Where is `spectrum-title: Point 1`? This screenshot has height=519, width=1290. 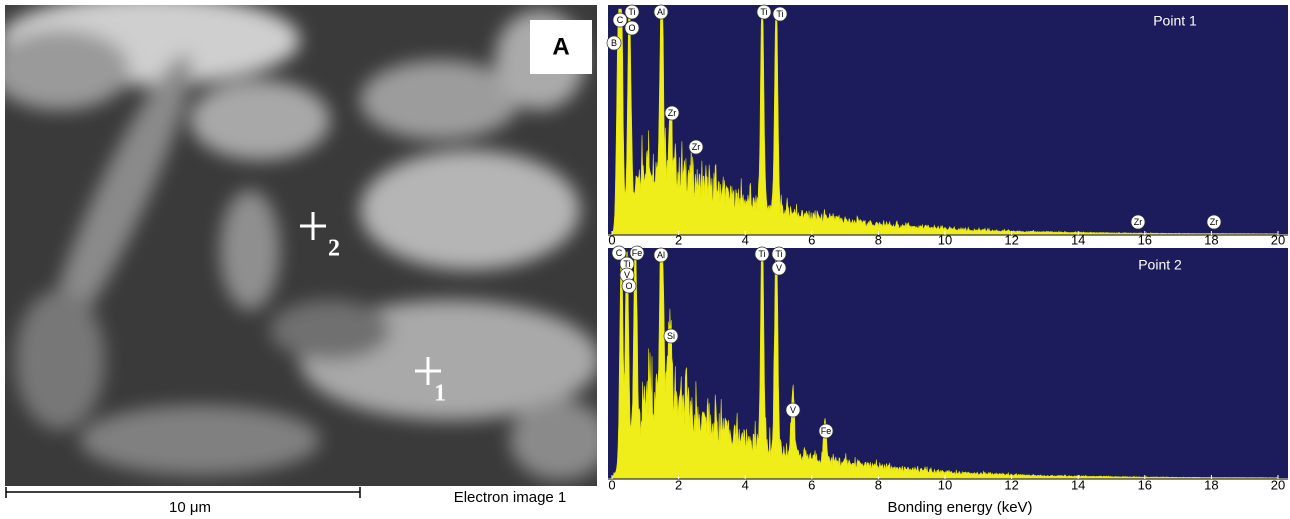 spectrum-title: Point 1 is located at coordinates (1175, 21).